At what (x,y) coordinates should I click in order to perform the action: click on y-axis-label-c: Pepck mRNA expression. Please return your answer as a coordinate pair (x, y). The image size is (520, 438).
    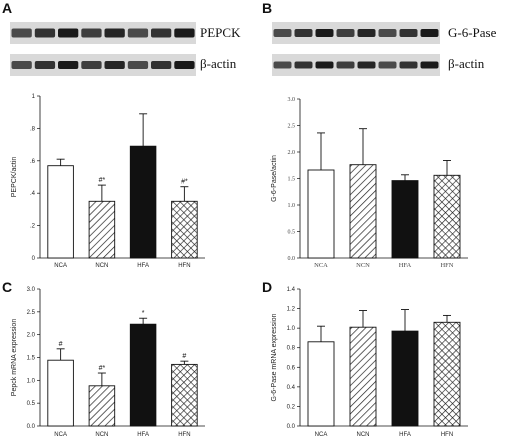
    Looking at the image, I should click on (14, 358).